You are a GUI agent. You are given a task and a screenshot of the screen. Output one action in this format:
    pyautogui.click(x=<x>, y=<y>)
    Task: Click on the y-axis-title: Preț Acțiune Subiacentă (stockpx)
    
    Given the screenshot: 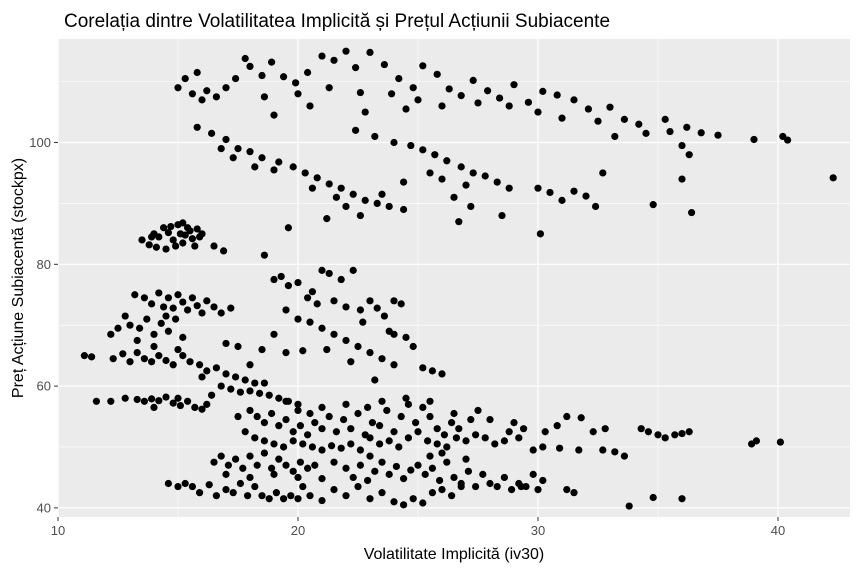 What is the action you would take?
    pyautogui.click(x=18, y=278)
    